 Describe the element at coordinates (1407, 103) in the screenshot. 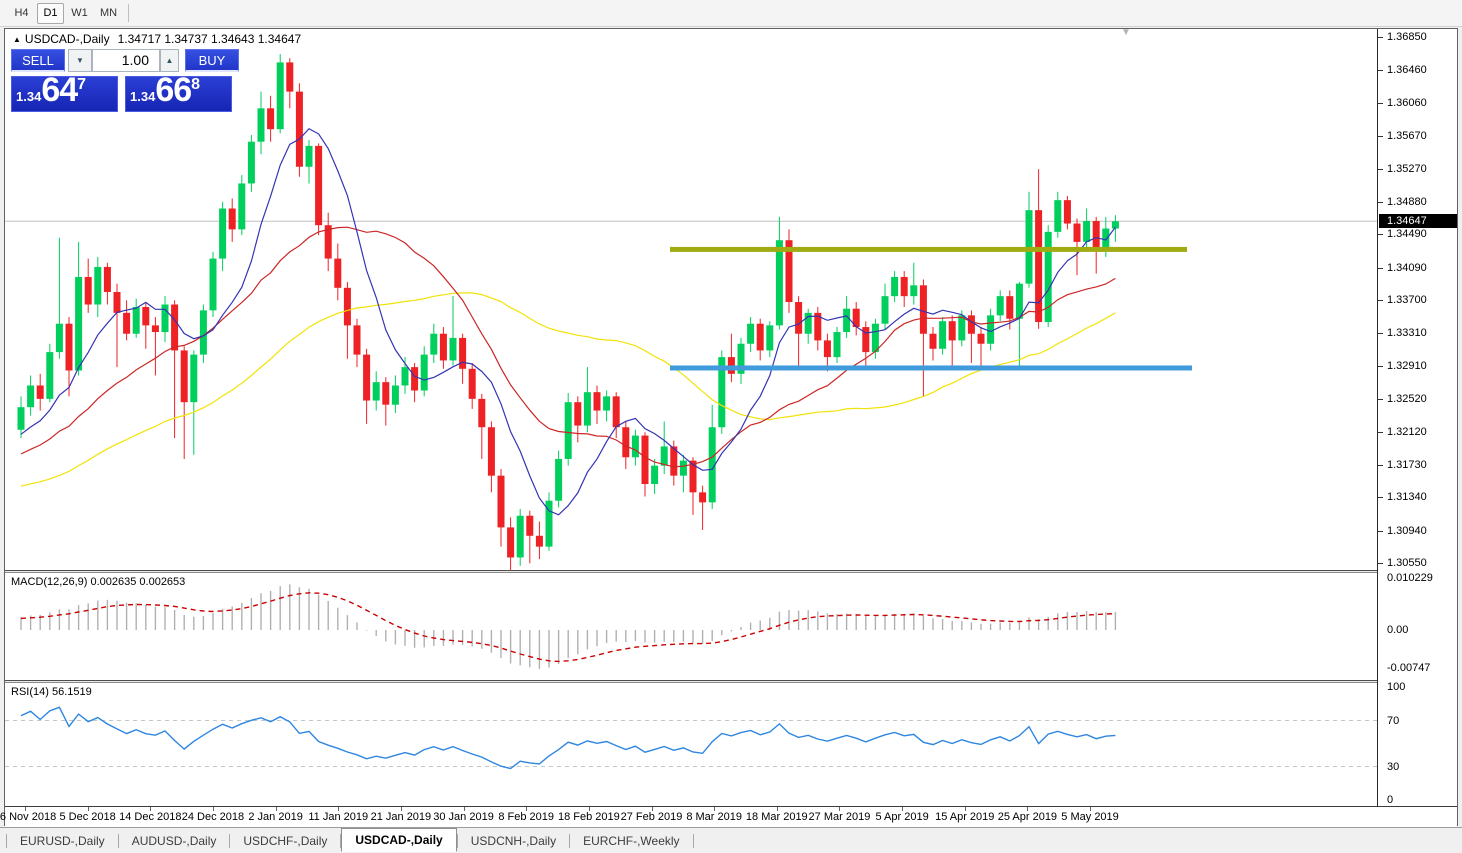

I see `price-axis-label: 1.36060` at that location.